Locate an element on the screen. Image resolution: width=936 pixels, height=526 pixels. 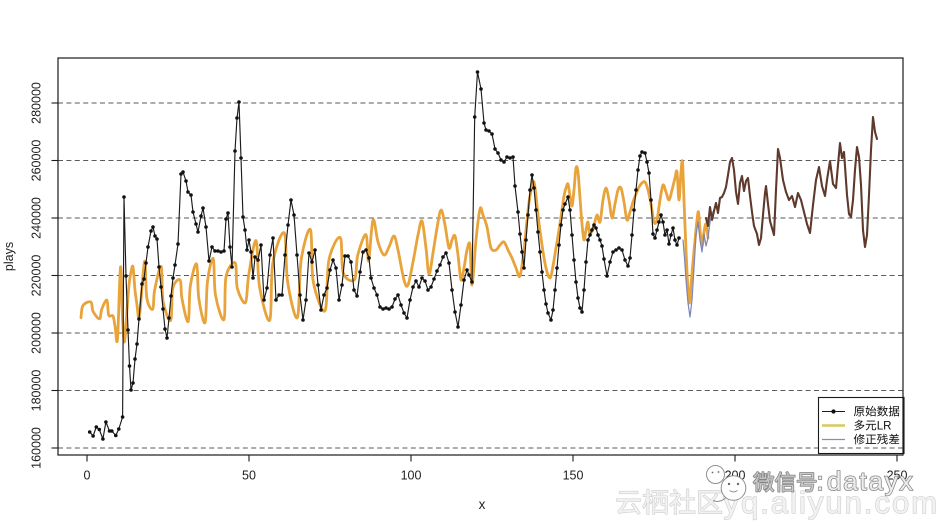
svg-text: x is located at coordinates (482, 504).